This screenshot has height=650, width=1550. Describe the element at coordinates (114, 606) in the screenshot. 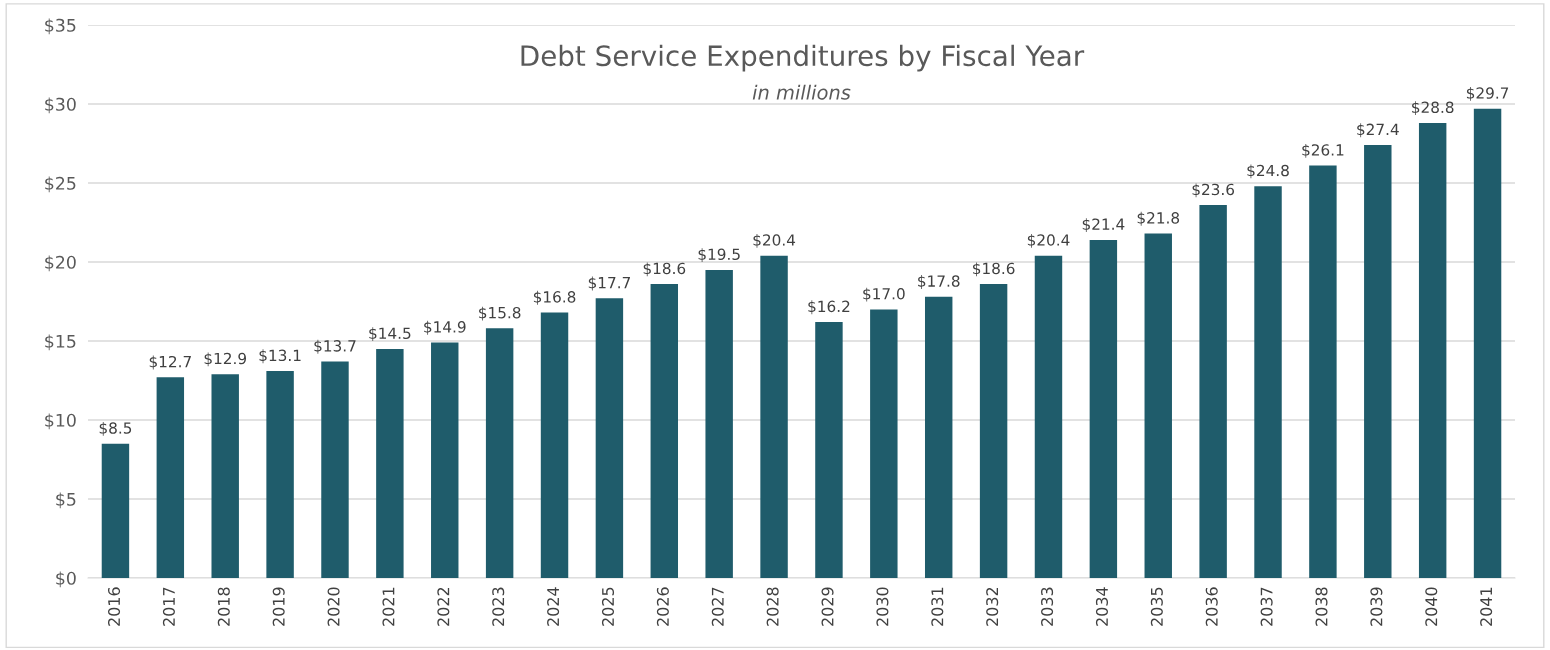

I see `x-tick-label: 2016` at that location.